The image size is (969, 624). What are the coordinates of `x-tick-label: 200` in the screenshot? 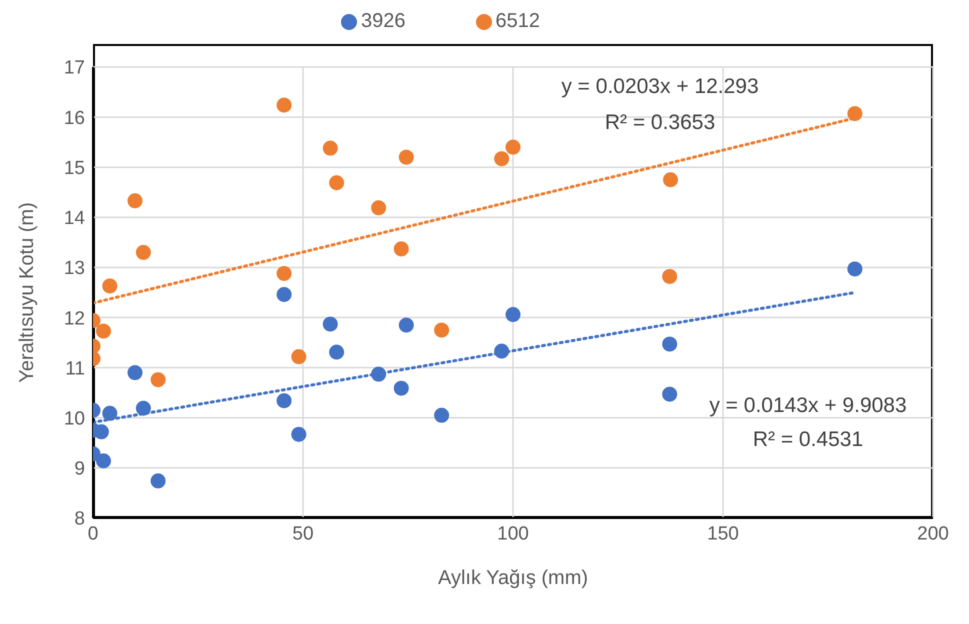 It's located at (933, 533).